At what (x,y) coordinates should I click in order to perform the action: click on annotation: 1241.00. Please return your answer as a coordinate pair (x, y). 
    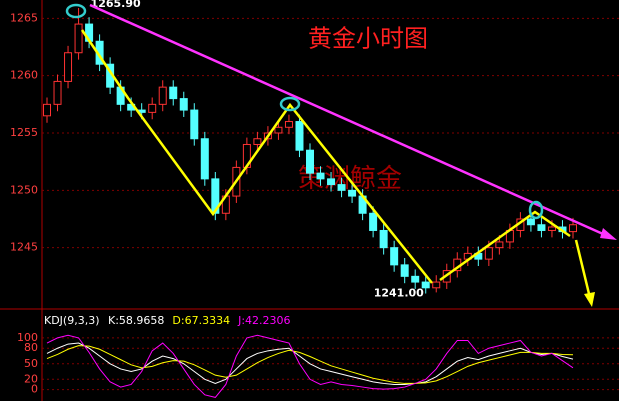
    Looking at the image, I should click on (399, 293).